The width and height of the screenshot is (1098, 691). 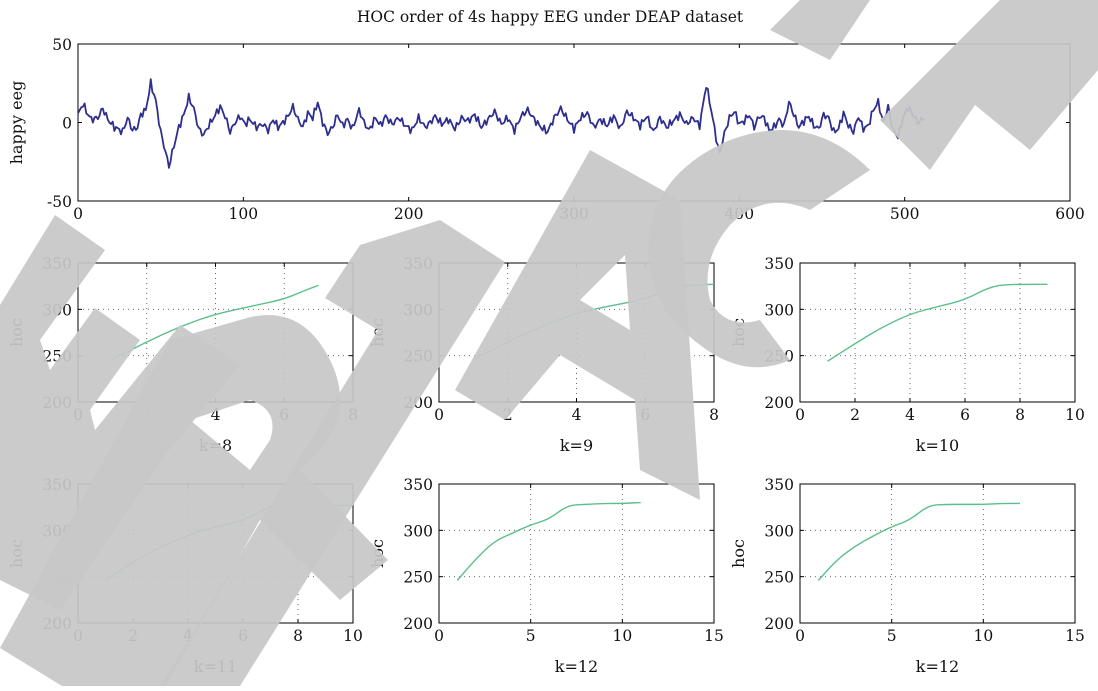 I want to click on watermark-letter-e2, so click(x=820, y=30).